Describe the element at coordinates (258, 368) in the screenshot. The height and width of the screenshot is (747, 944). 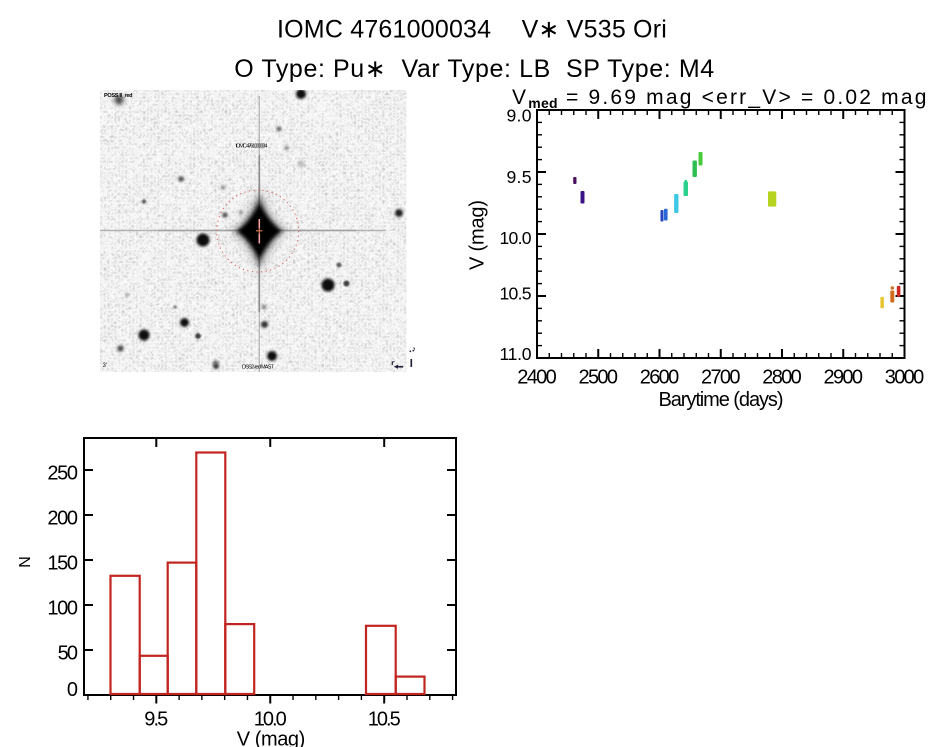
I see `svg-text: DSS2-red MAST` at that location.